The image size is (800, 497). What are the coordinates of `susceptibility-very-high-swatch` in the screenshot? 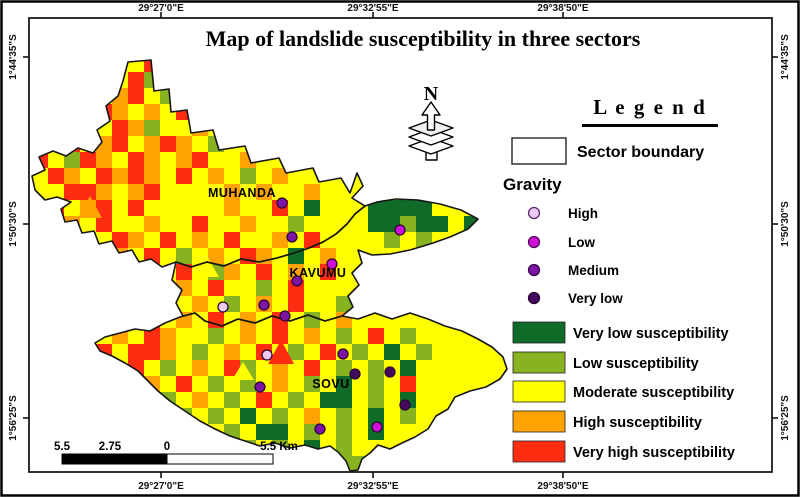 It's located at (539, 451).